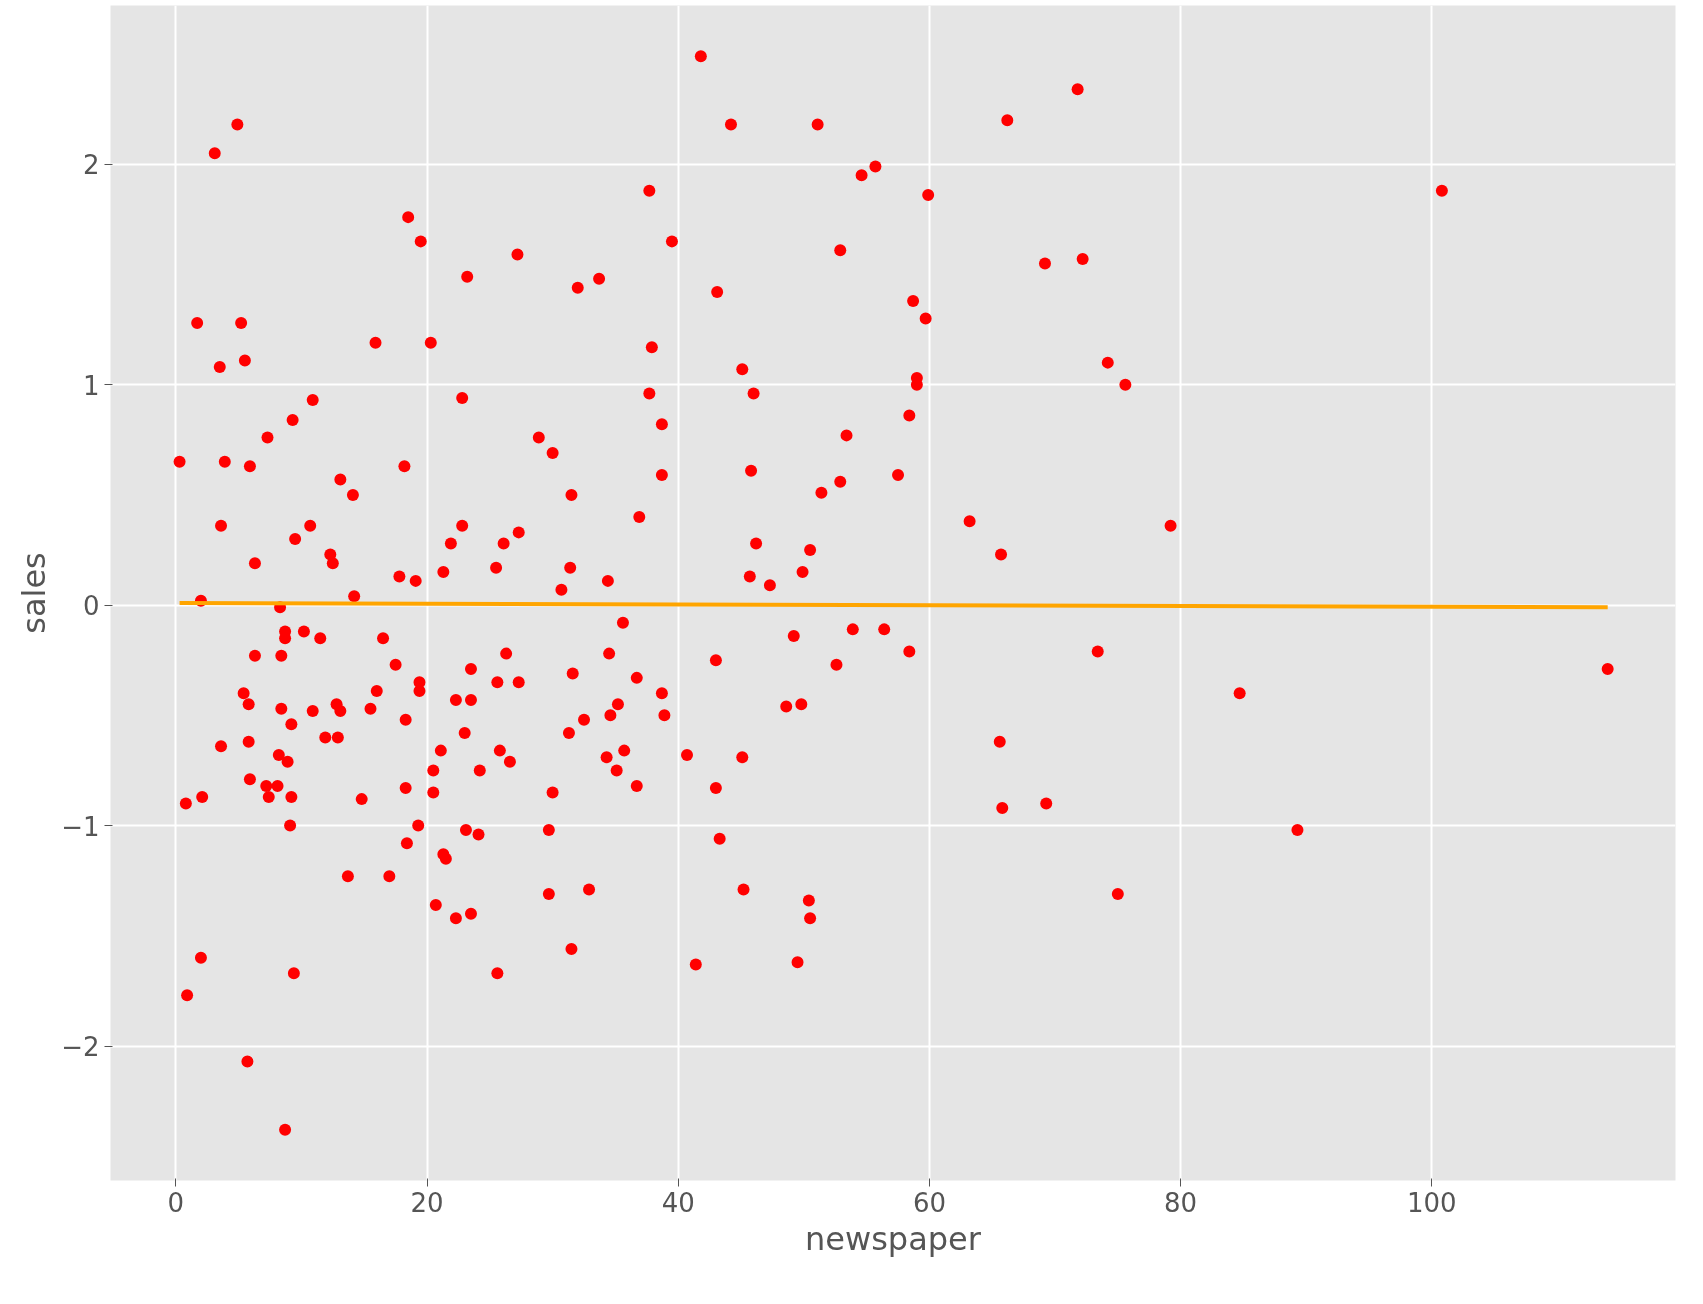 This screenshot has height=1304, width=1703. I want to click on y-tick-label: −2, so click(80, 1047).